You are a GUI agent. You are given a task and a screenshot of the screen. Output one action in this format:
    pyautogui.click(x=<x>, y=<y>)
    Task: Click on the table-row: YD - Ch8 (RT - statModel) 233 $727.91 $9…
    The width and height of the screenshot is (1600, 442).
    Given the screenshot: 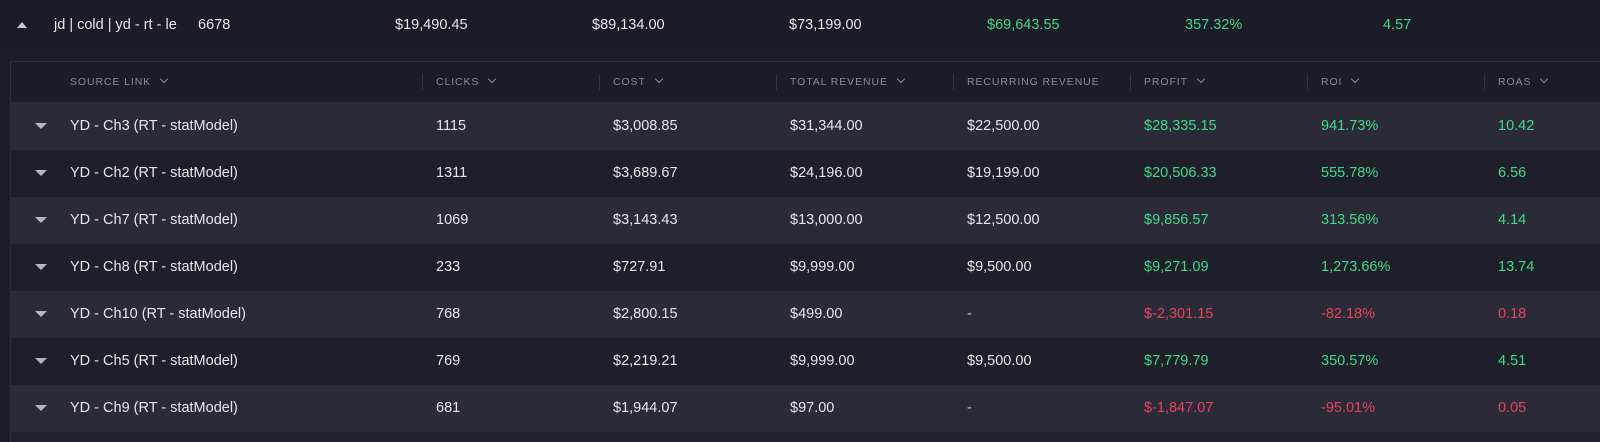 What is the action you would take?
    pyautogui.click(x=805, y=267)
    